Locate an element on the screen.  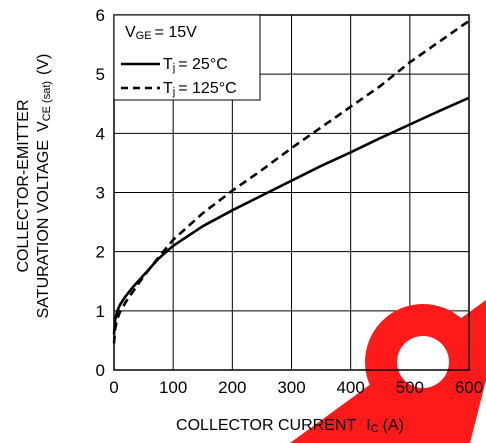
y-axis-title-line2: SATURATION VOLTAGEVCE (sat)(V) is located at coordinates (44, 186).